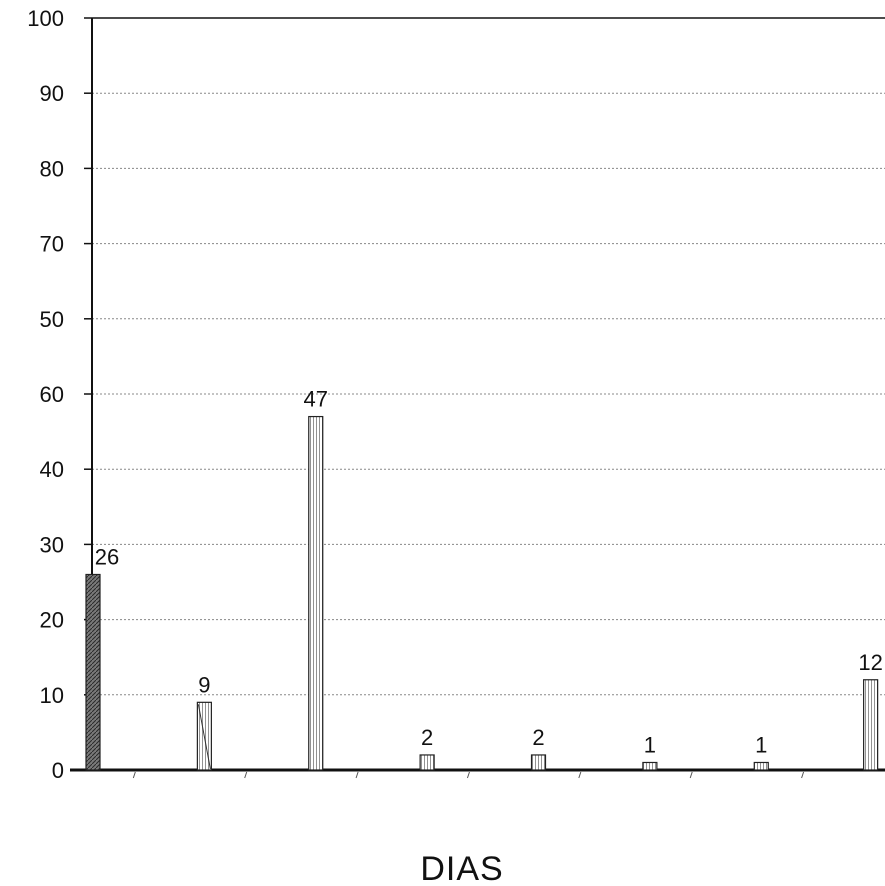 The height and width of the screenshot is (886, 885). Describe the element at coordinates (52, 394) in the screenshot. I see `y-tick-label: 60` at that location.